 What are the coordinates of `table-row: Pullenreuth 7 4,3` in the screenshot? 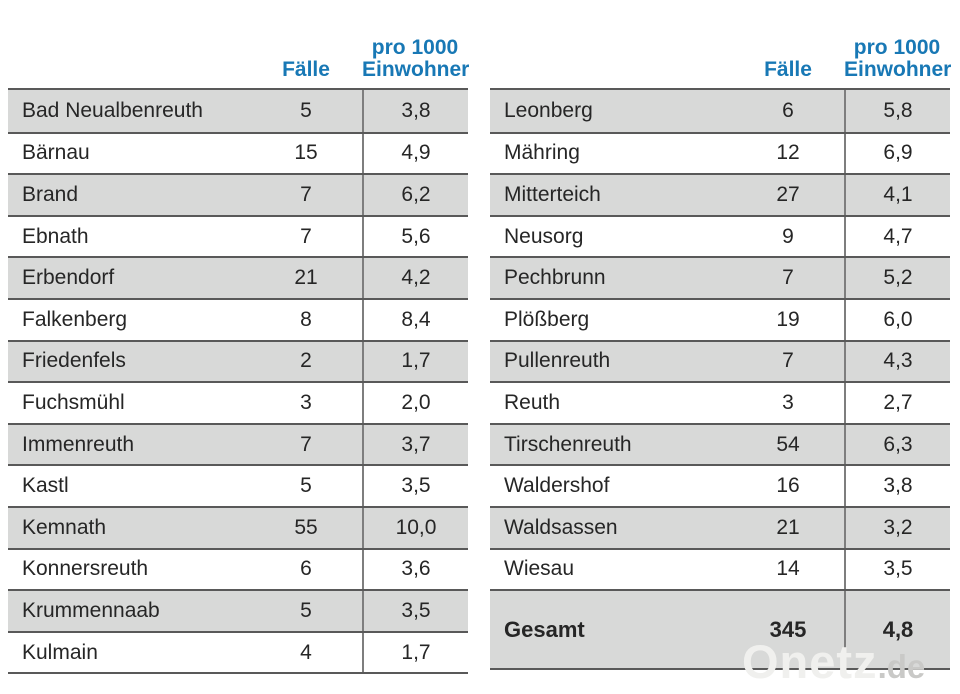 It's located at (720, 360).